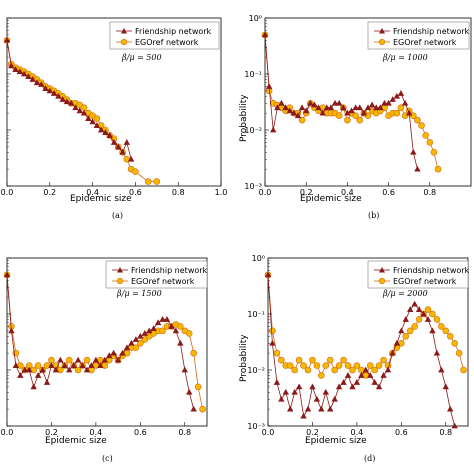  I want to click on legend-marker-friendship, so click(382, 270).